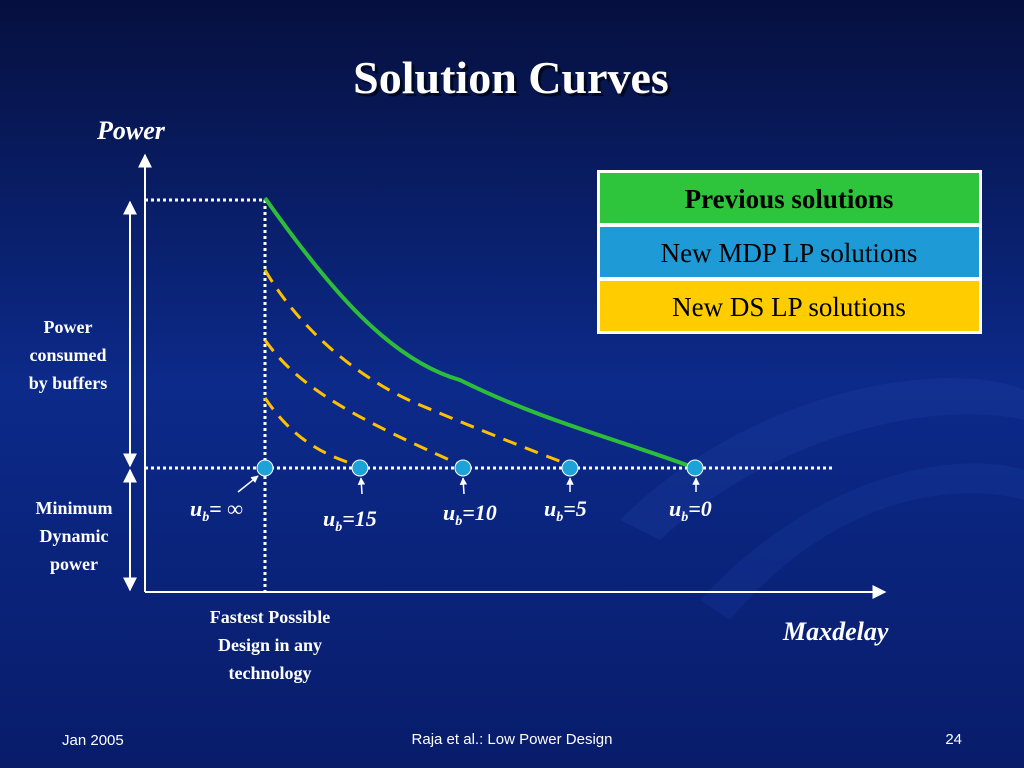  I want to click on side-label: Dynamic, so click(74, 536).